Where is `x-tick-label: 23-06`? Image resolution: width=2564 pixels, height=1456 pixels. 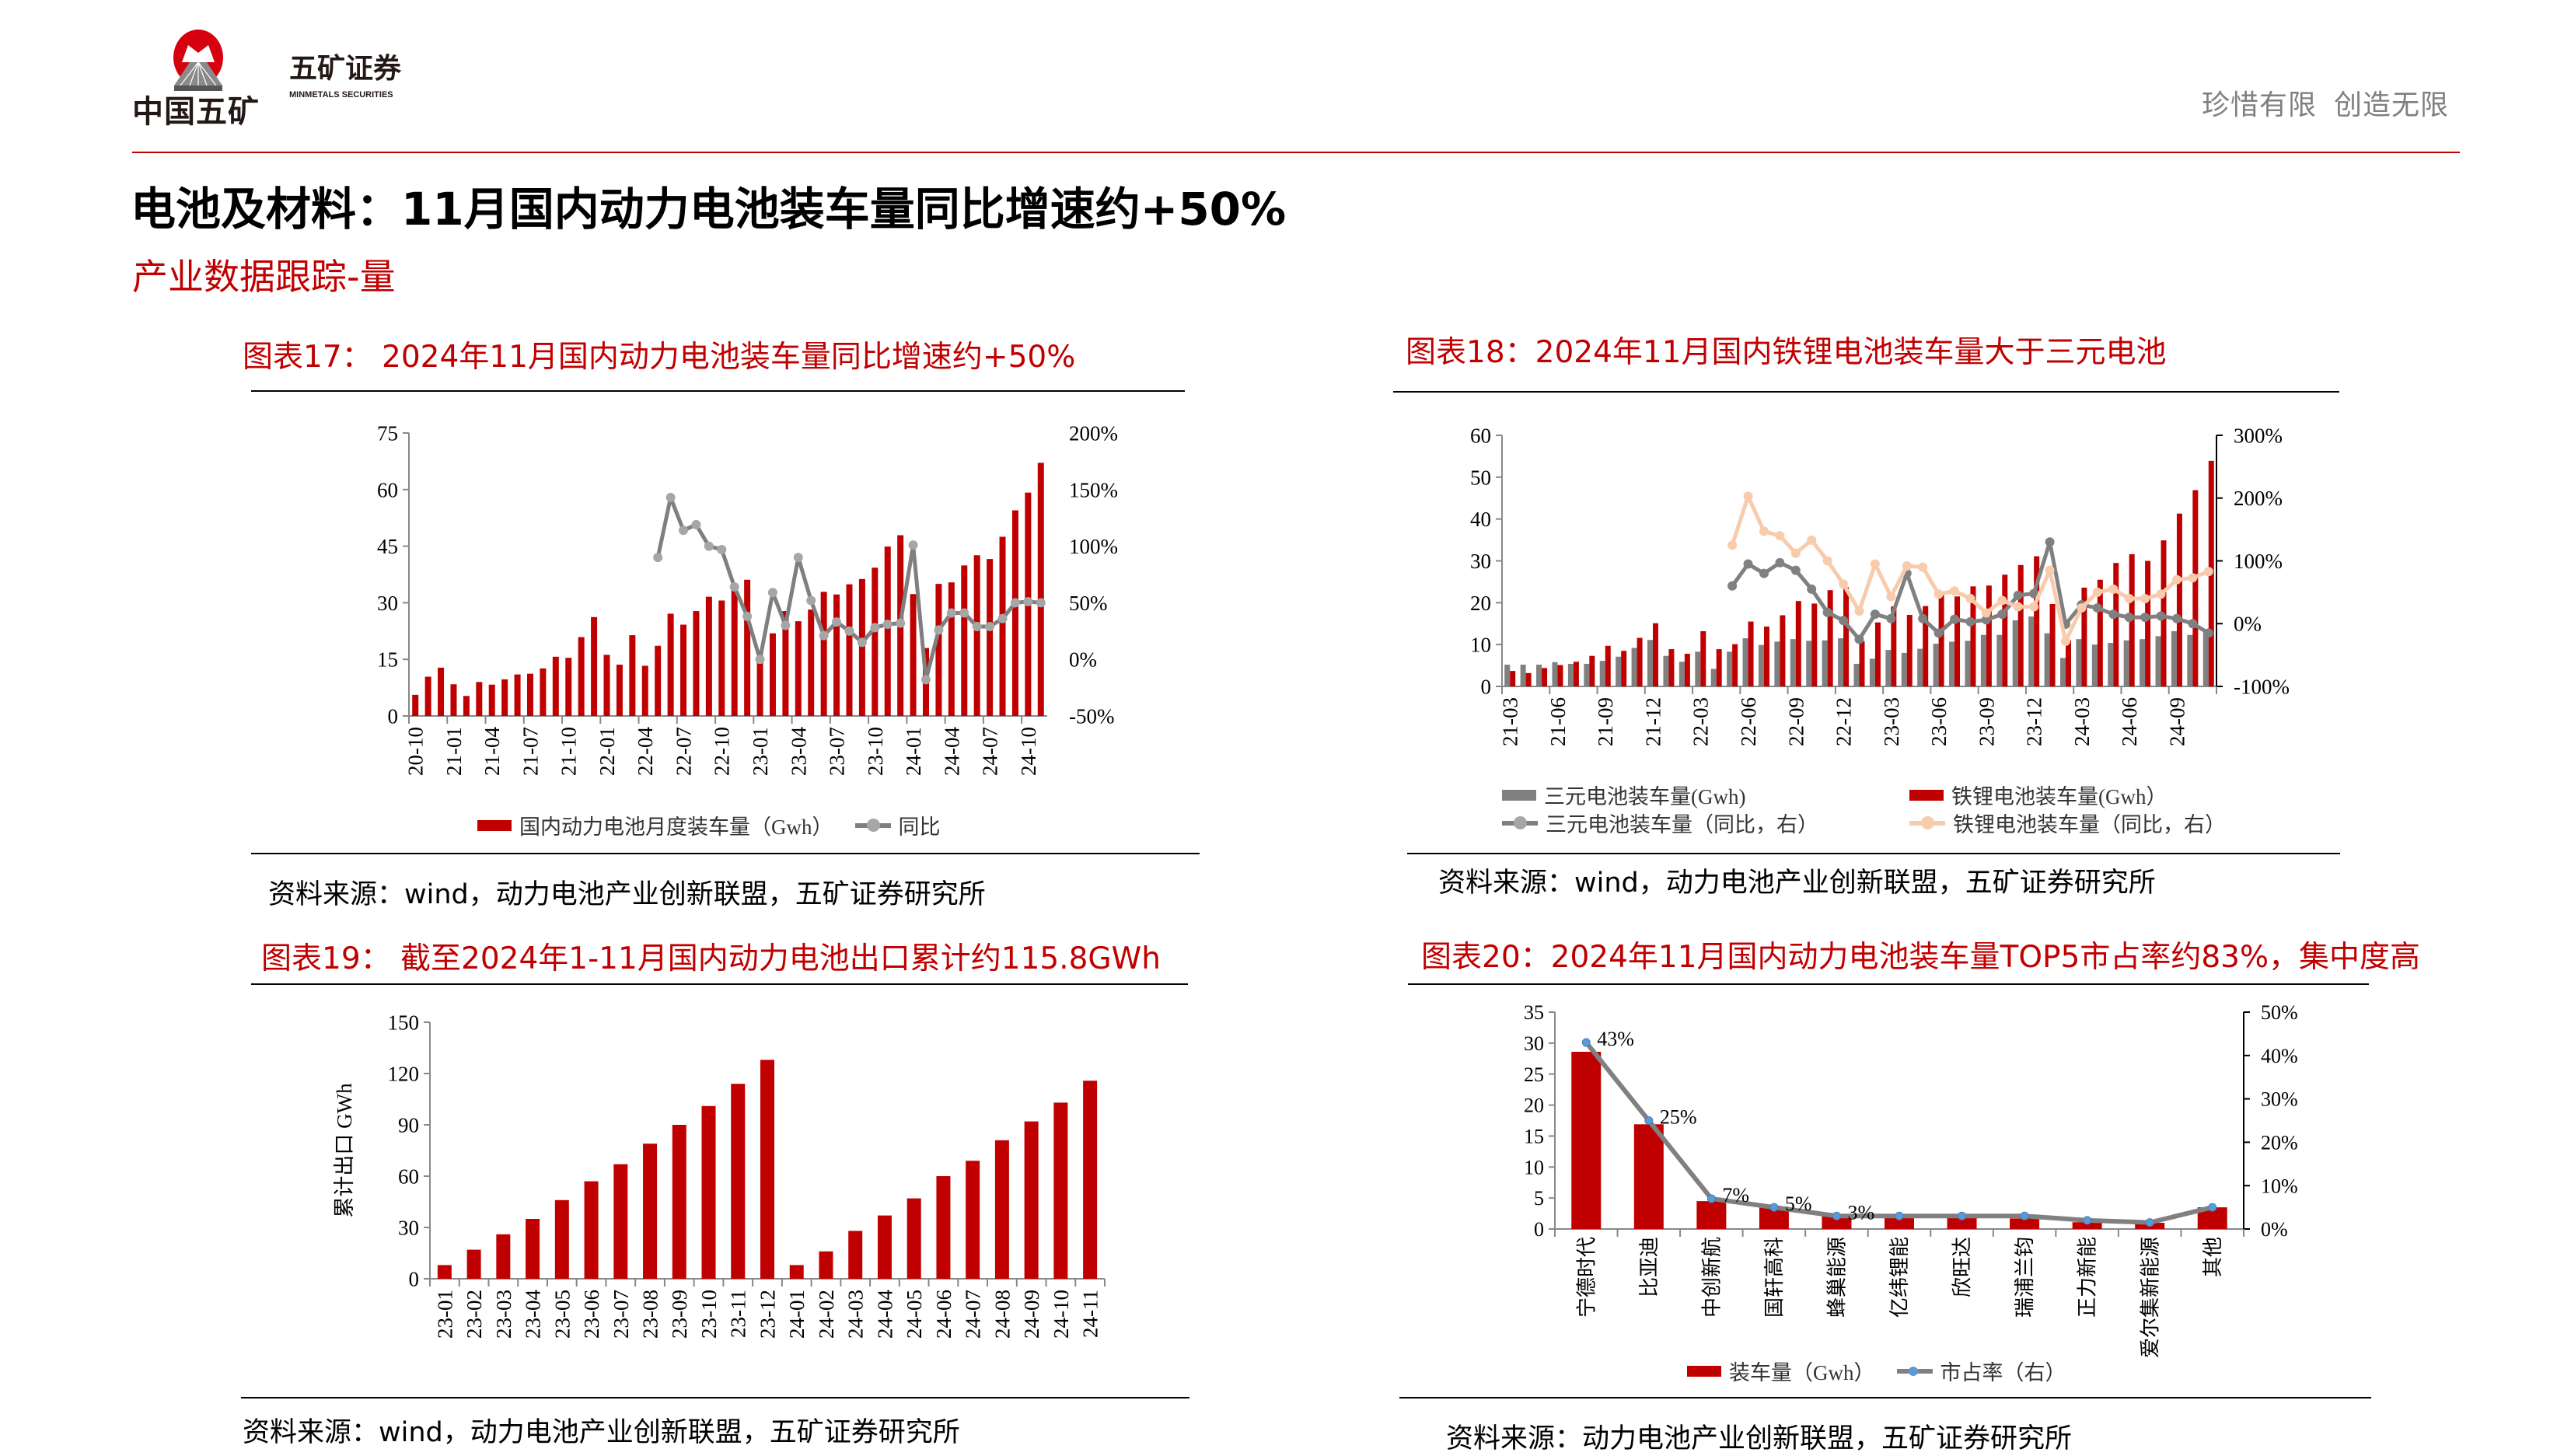 x-tick-label: 23-06 is located at coordinates (1939, 721).